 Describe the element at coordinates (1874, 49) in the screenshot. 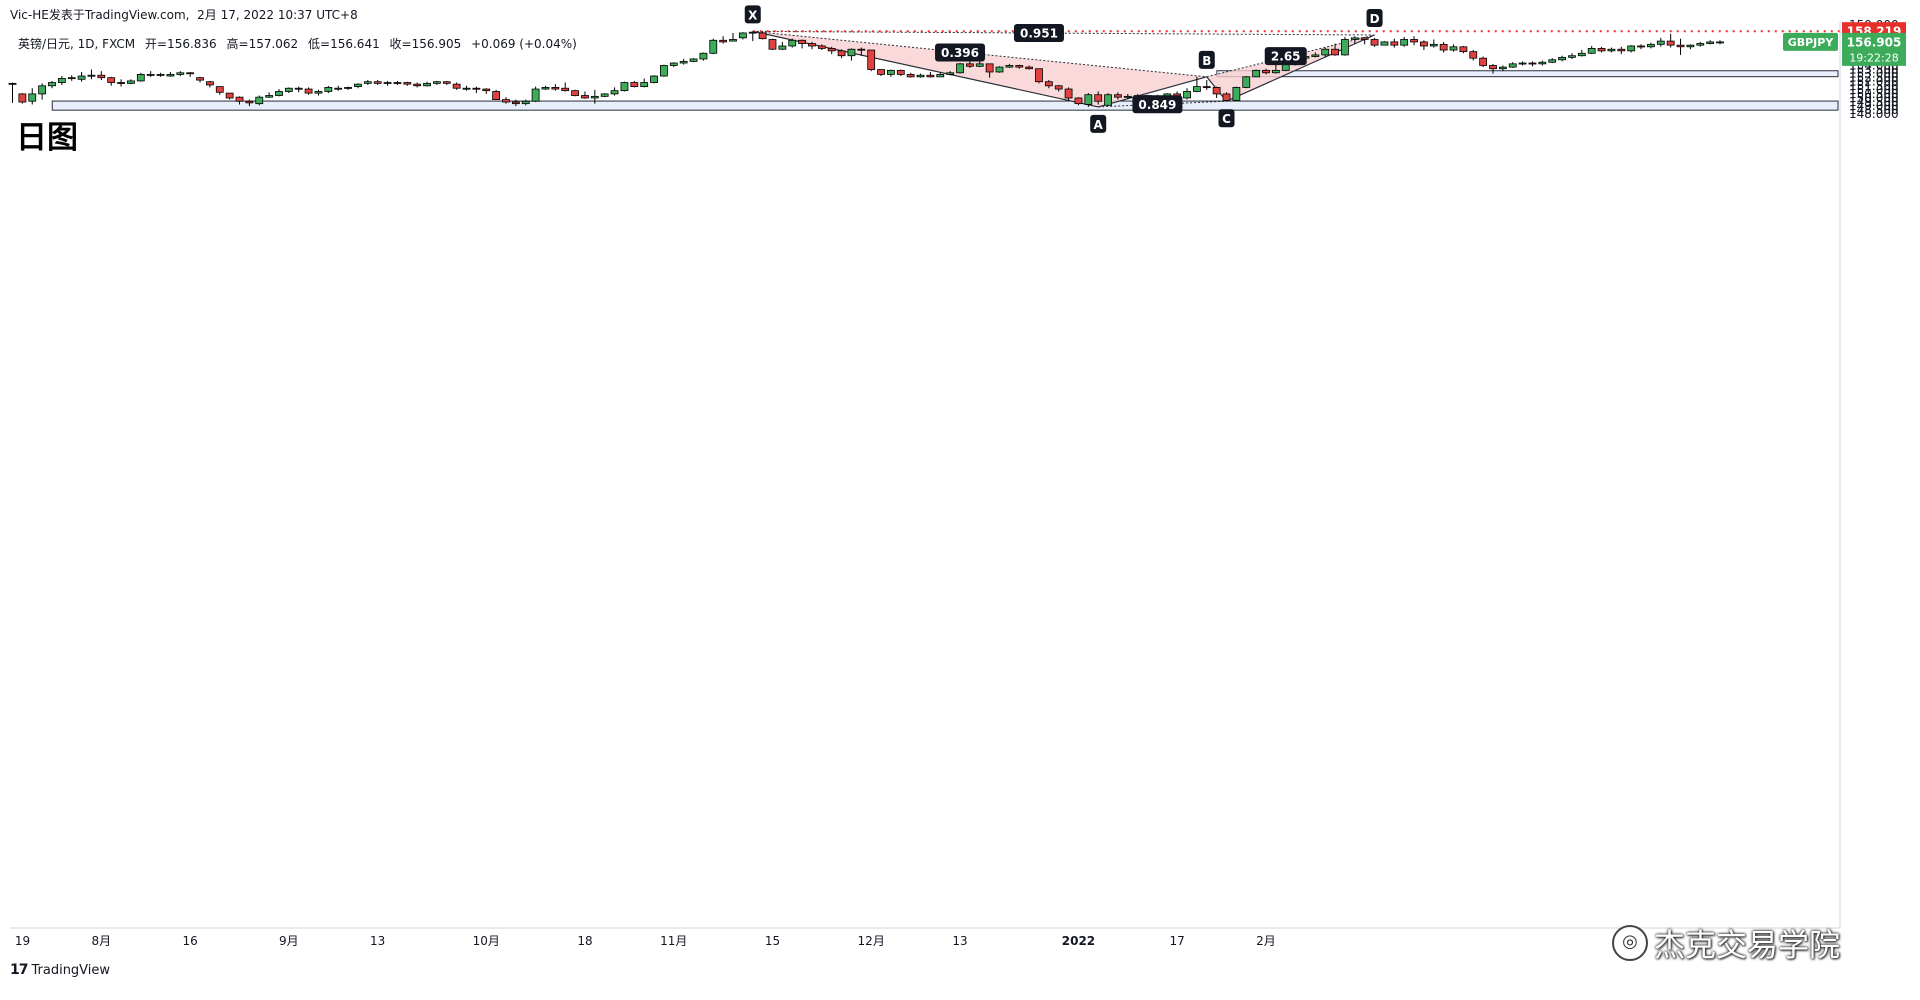

I see `last-price-tag` at that location.